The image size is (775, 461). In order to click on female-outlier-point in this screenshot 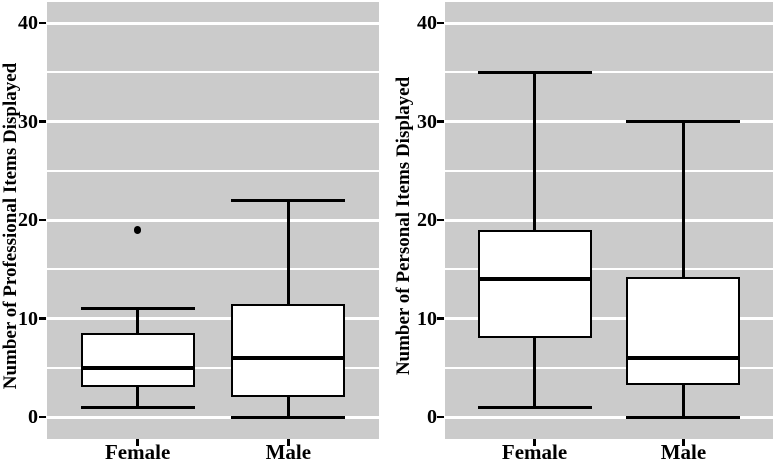, I will do `click(137, 230)`.